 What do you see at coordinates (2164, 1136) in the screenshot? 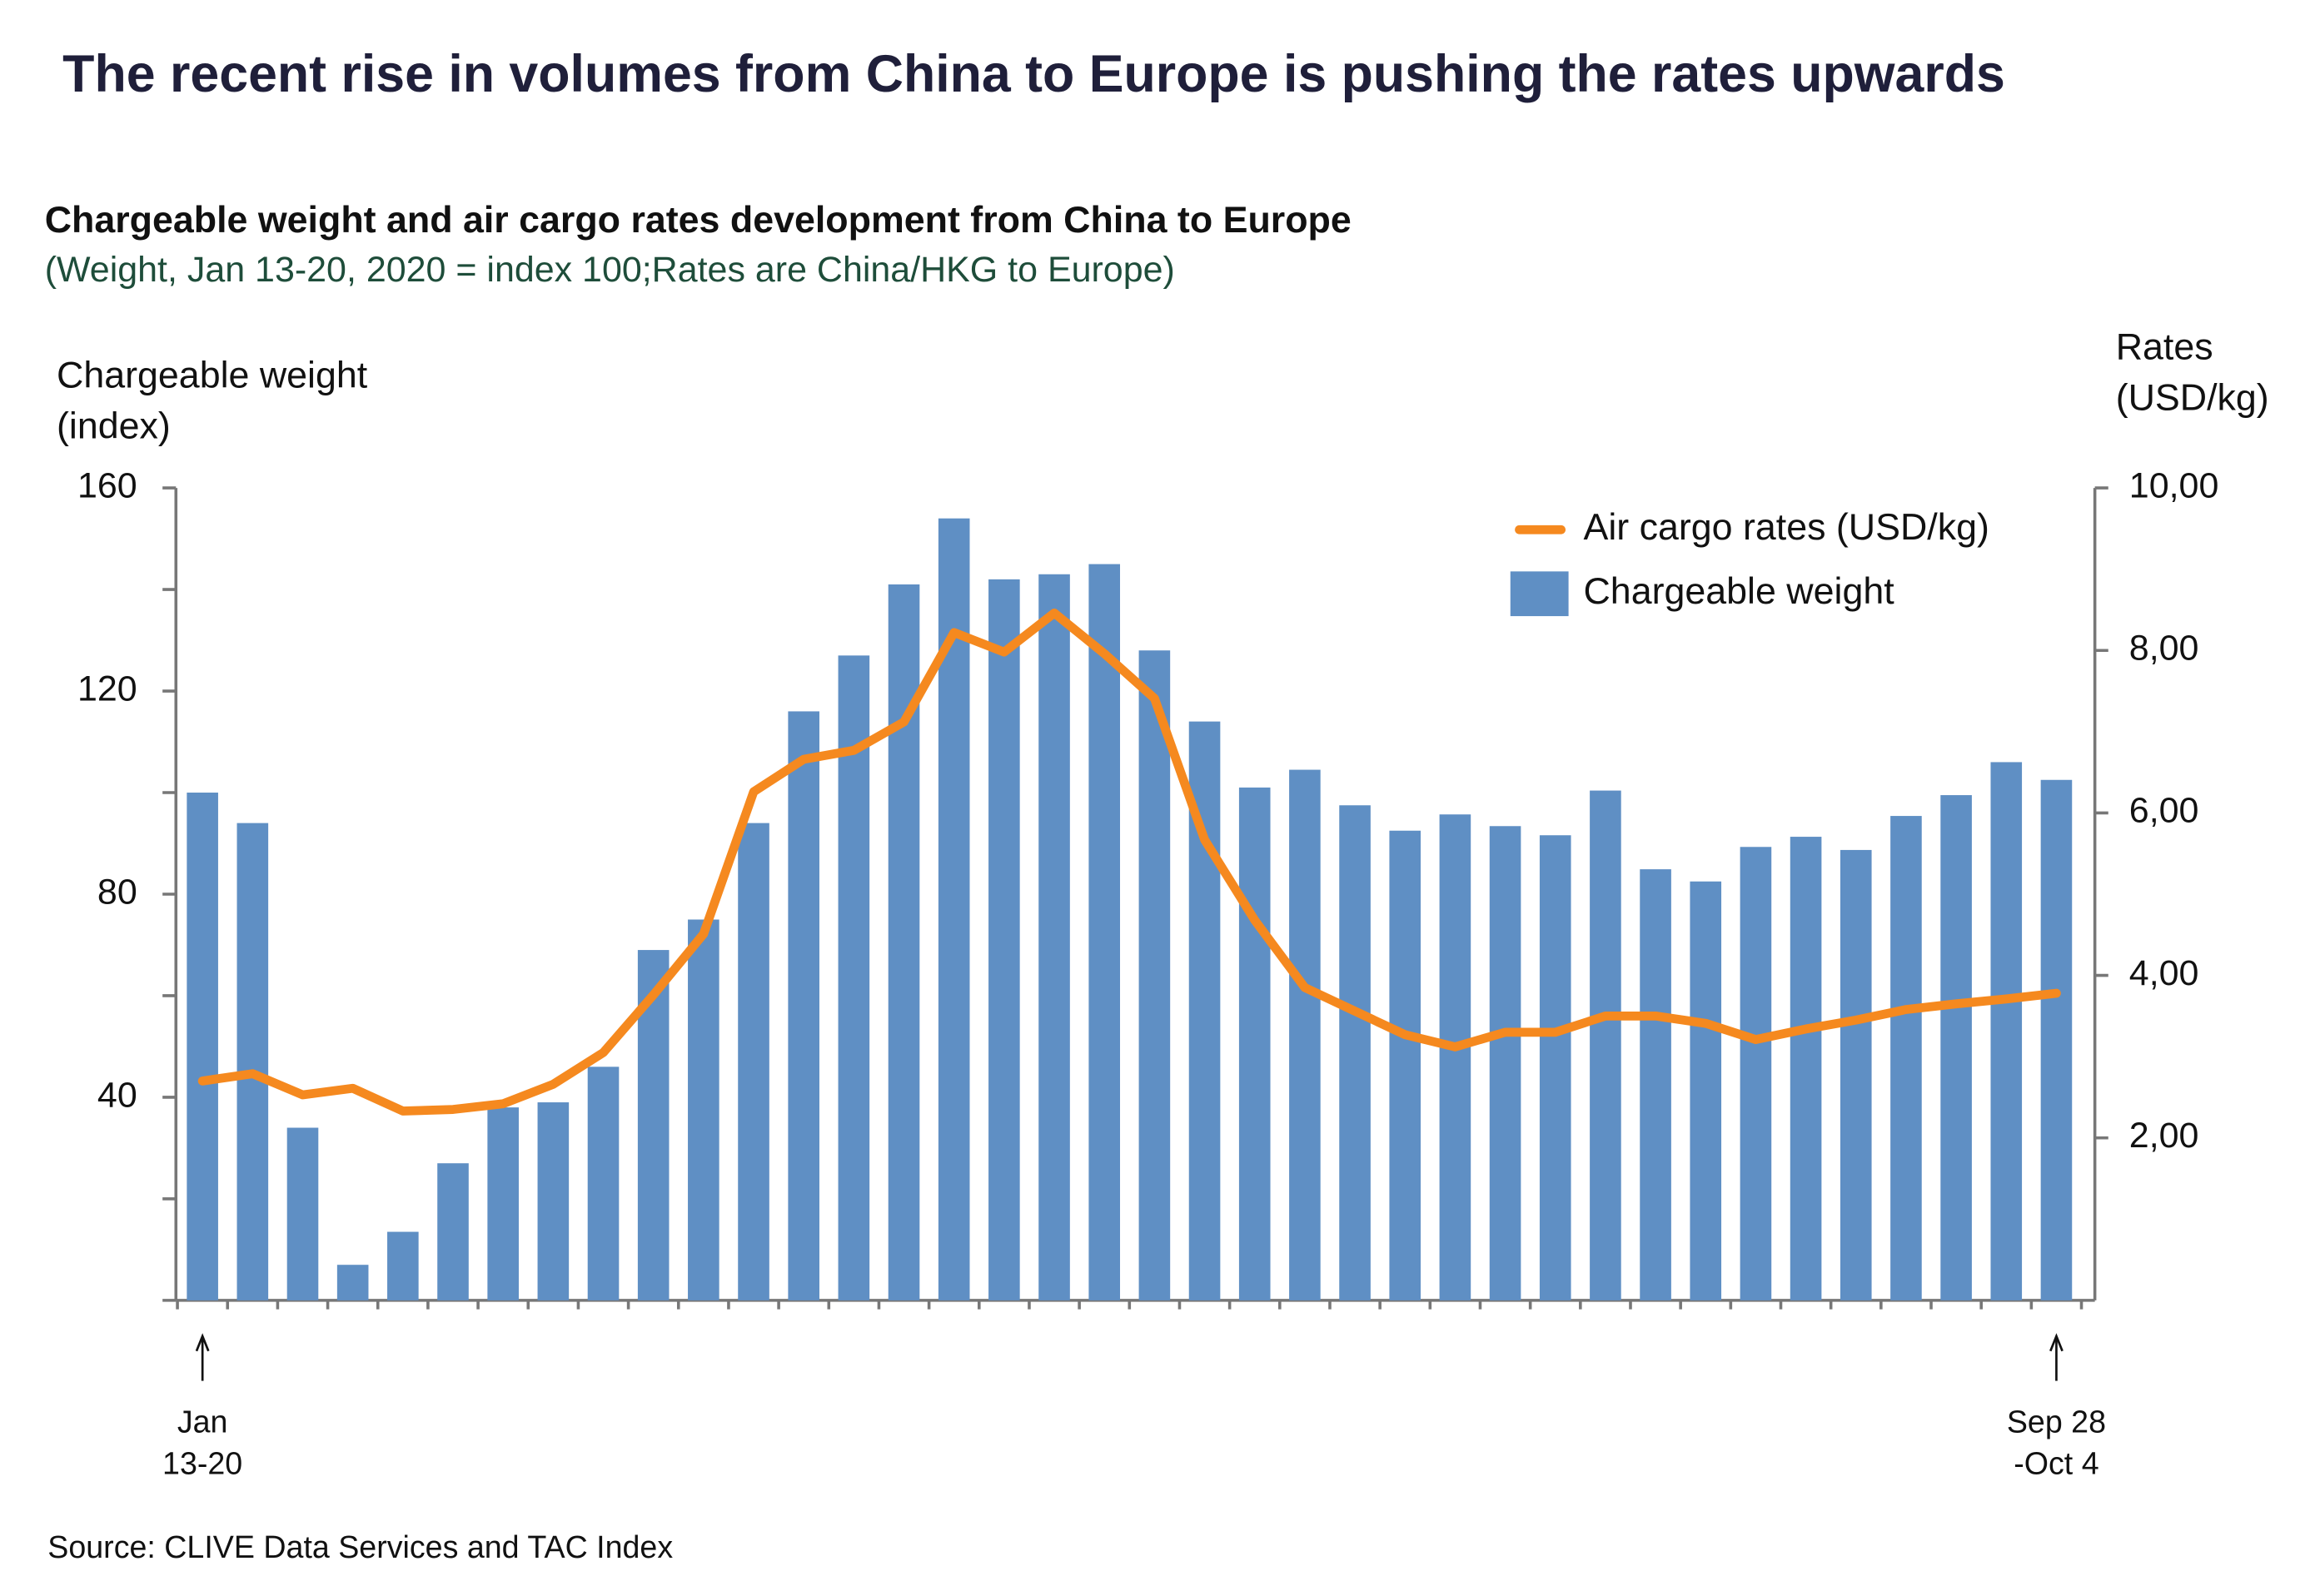
I see `y2-tick-label: 2,00` at bounding box center [2164, 1136].